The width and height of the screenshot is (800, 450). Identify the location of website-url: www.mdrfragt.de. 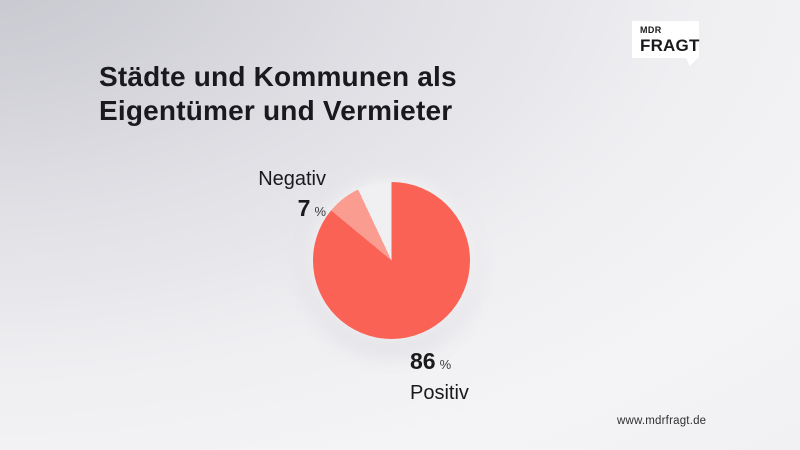
(662, 421).